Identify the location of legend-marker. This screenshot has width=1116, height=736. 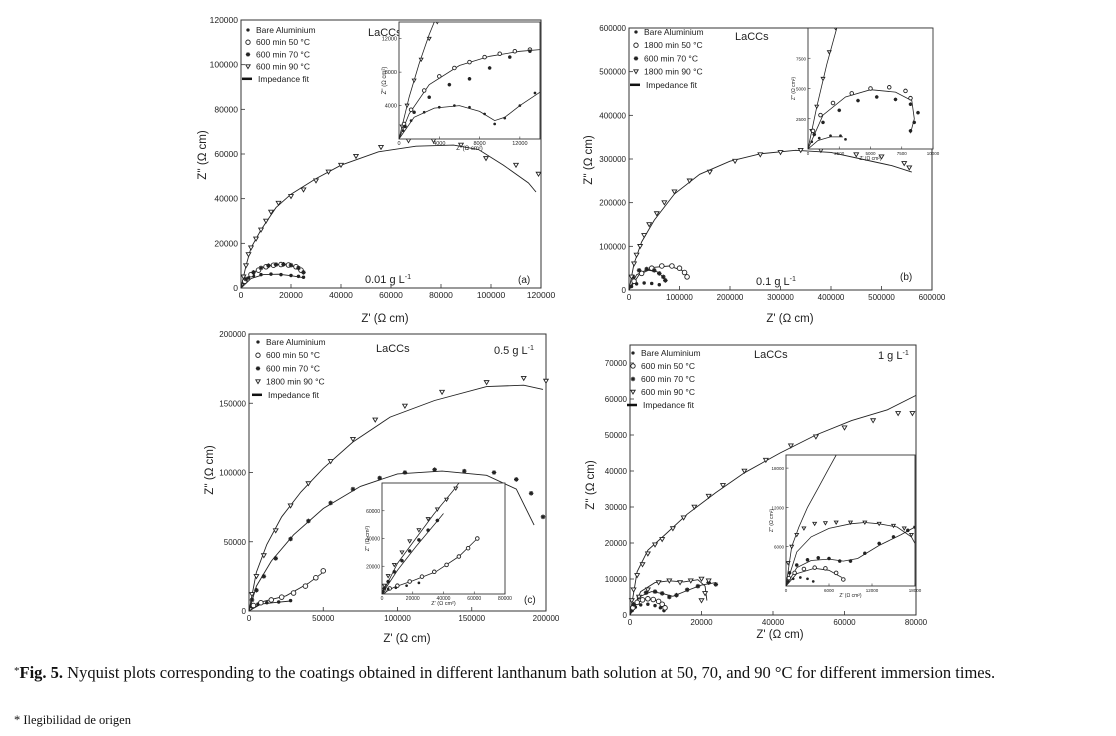
(636, 72).